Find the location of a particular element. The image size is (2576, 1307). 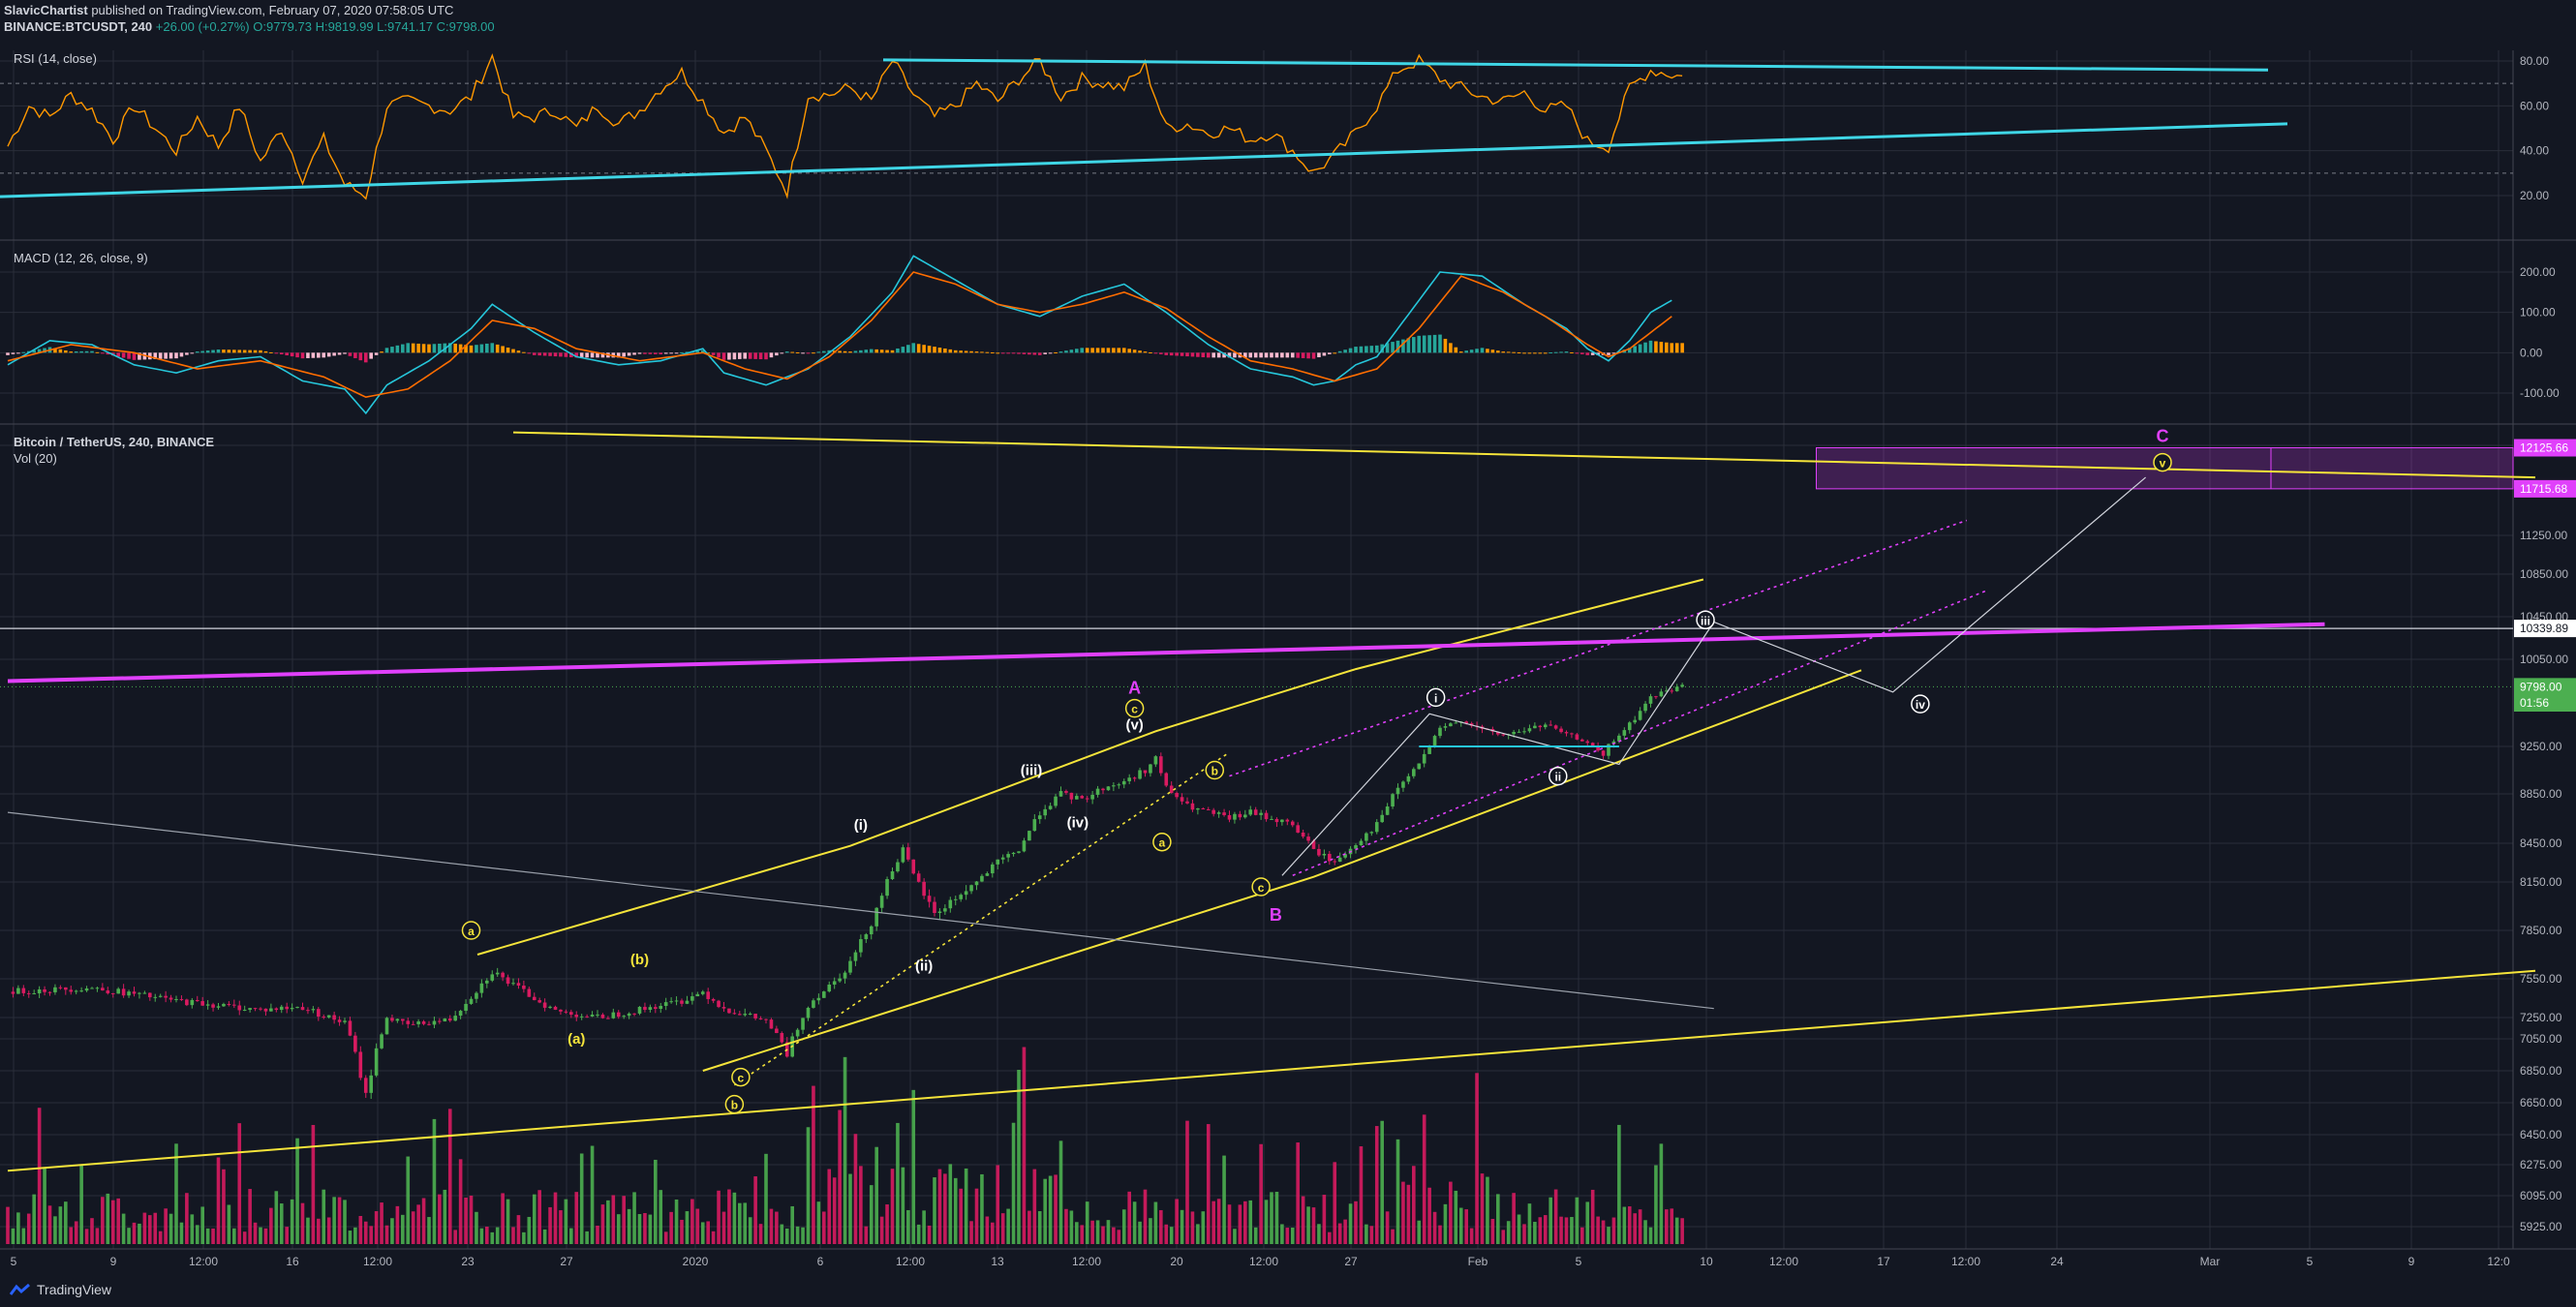

author: SlavicChartist is located at coordinates (46, 10).